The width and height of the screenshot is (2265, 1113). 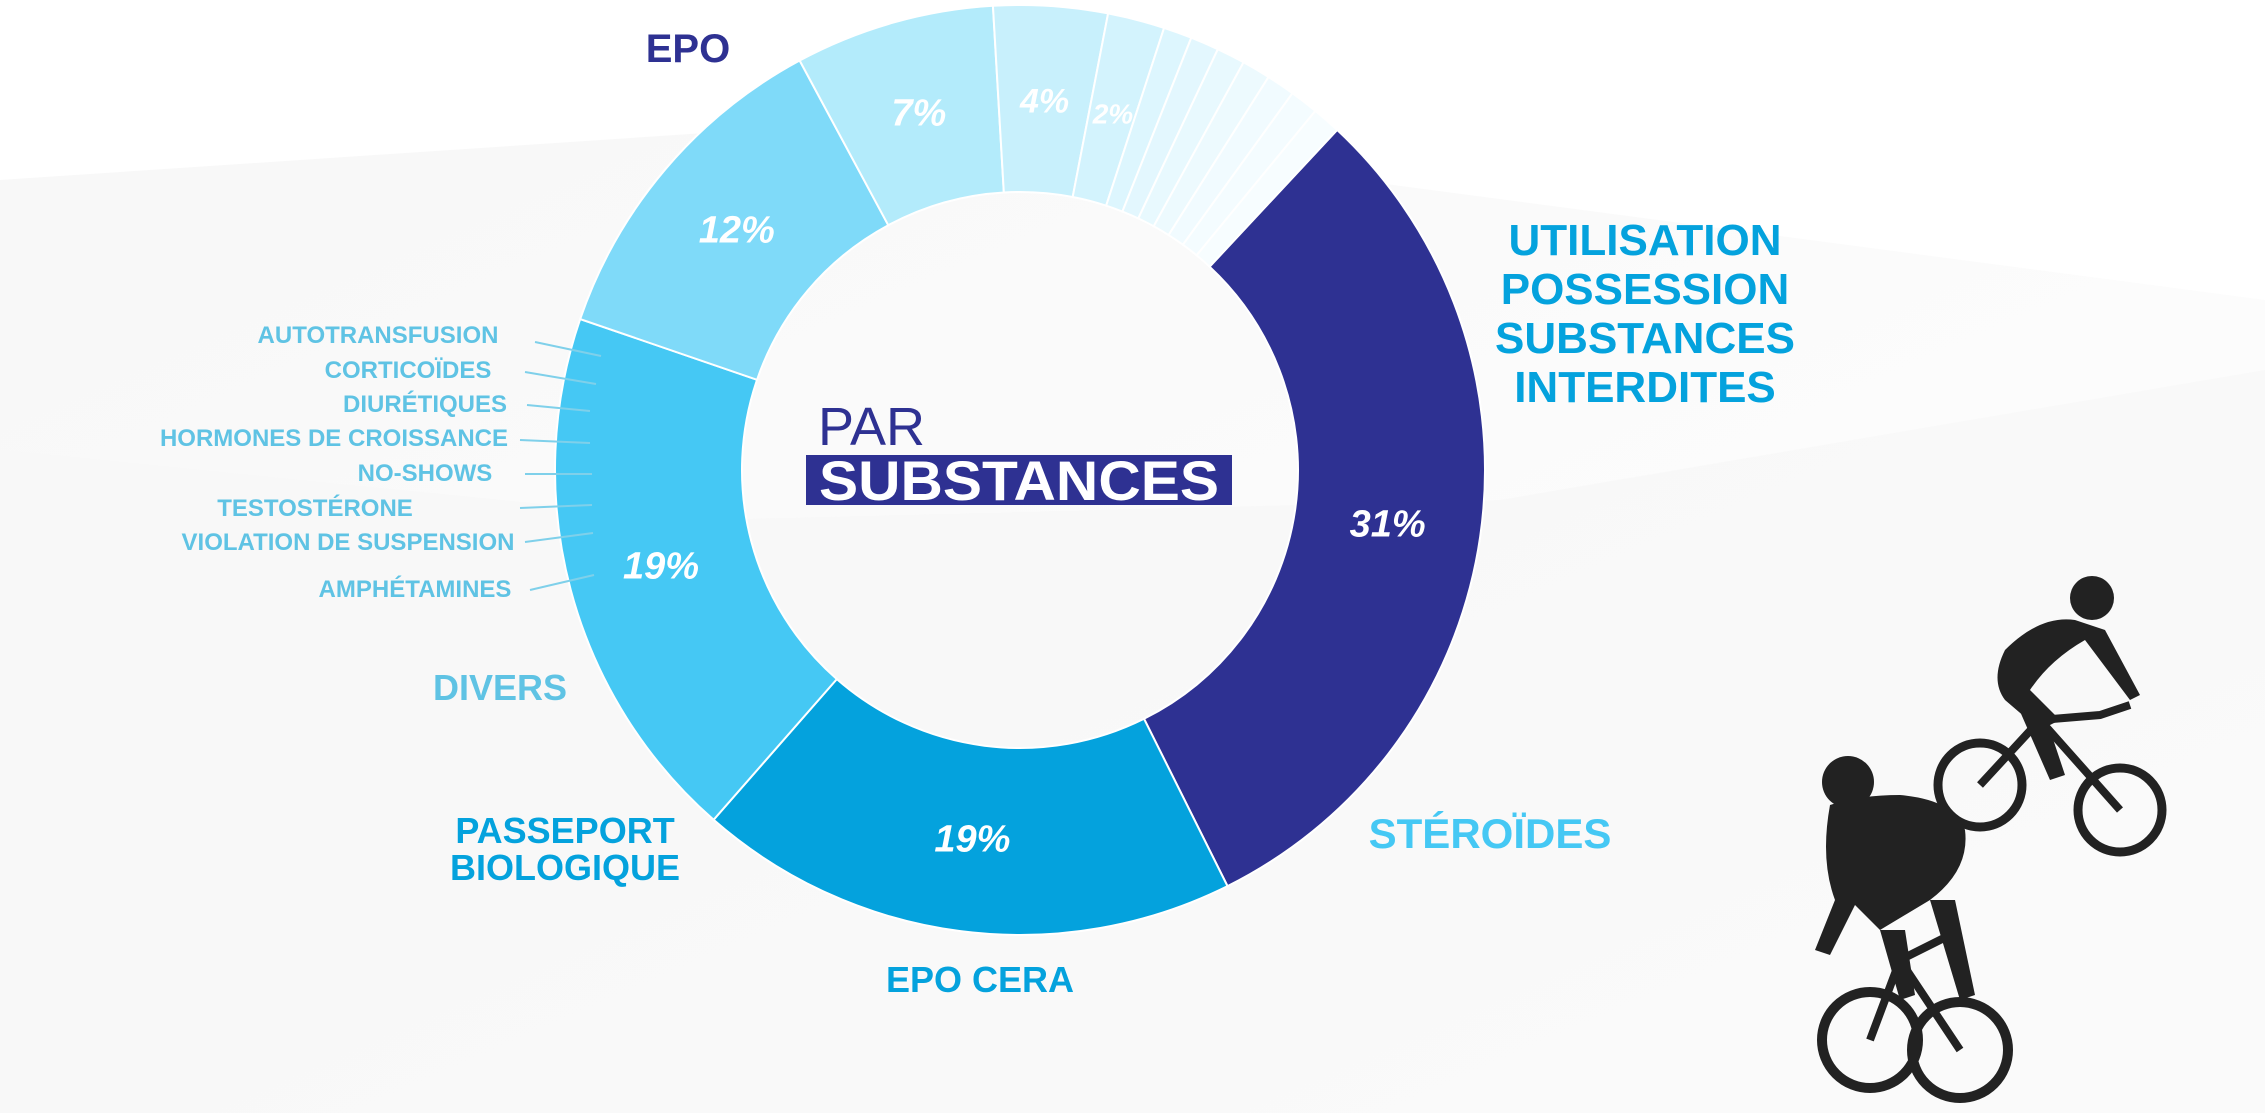 I want to click on category-label-amphetamines: AMPHÉTAMINES, so click(x=415, y=589).